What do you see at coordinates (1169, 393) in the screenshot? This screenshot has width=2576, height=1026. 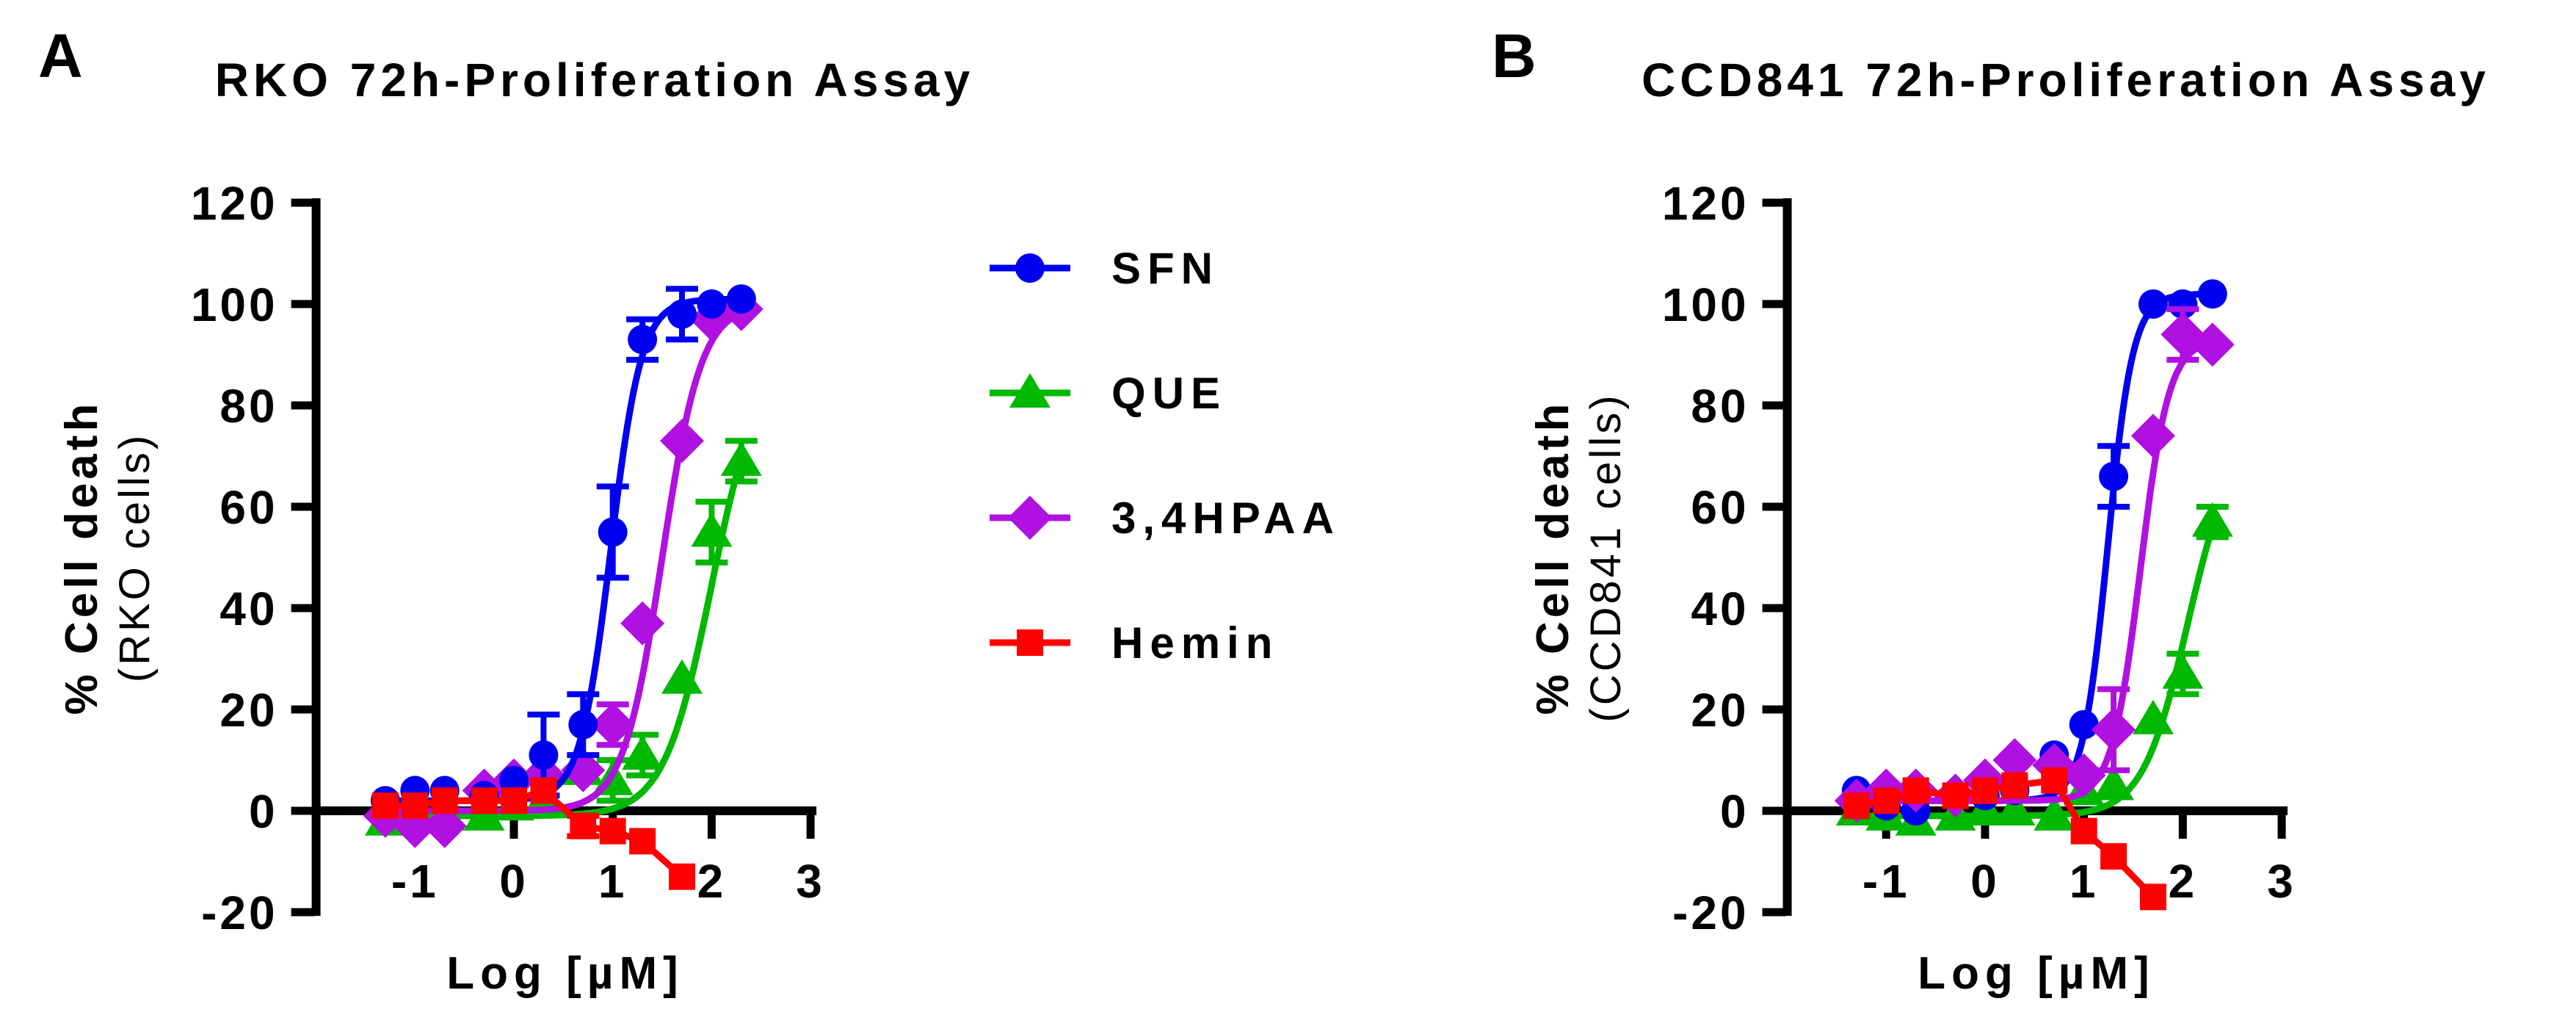 I see `legend-label: QUE` at bounding box center [1169, 393].